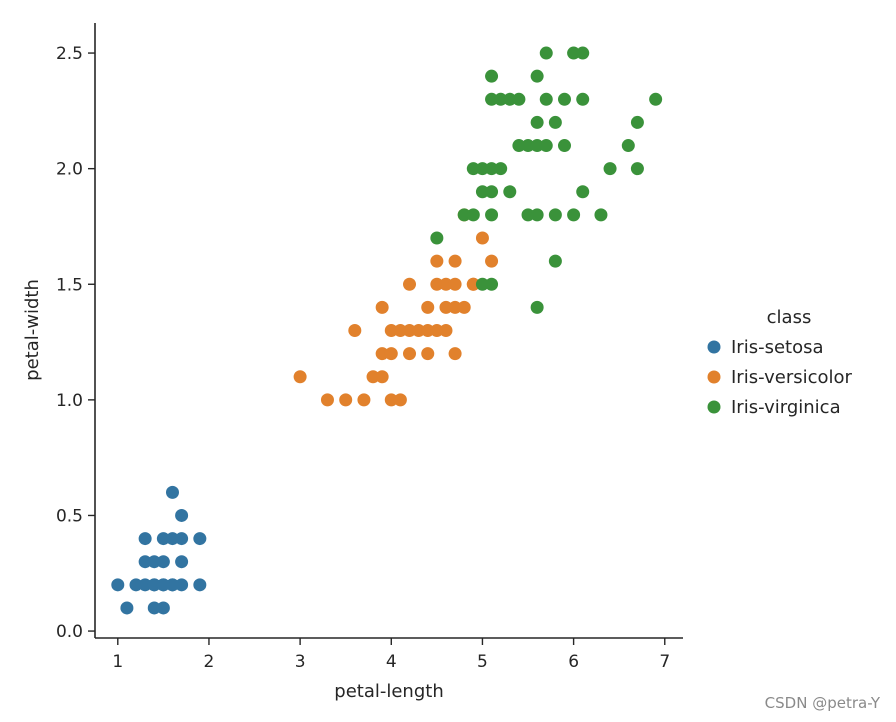 This screenshot has height=722, width=896. Describe the element at coordinates (714, 347) in the screenshot. I see `legend-marker-setosa` at that location.